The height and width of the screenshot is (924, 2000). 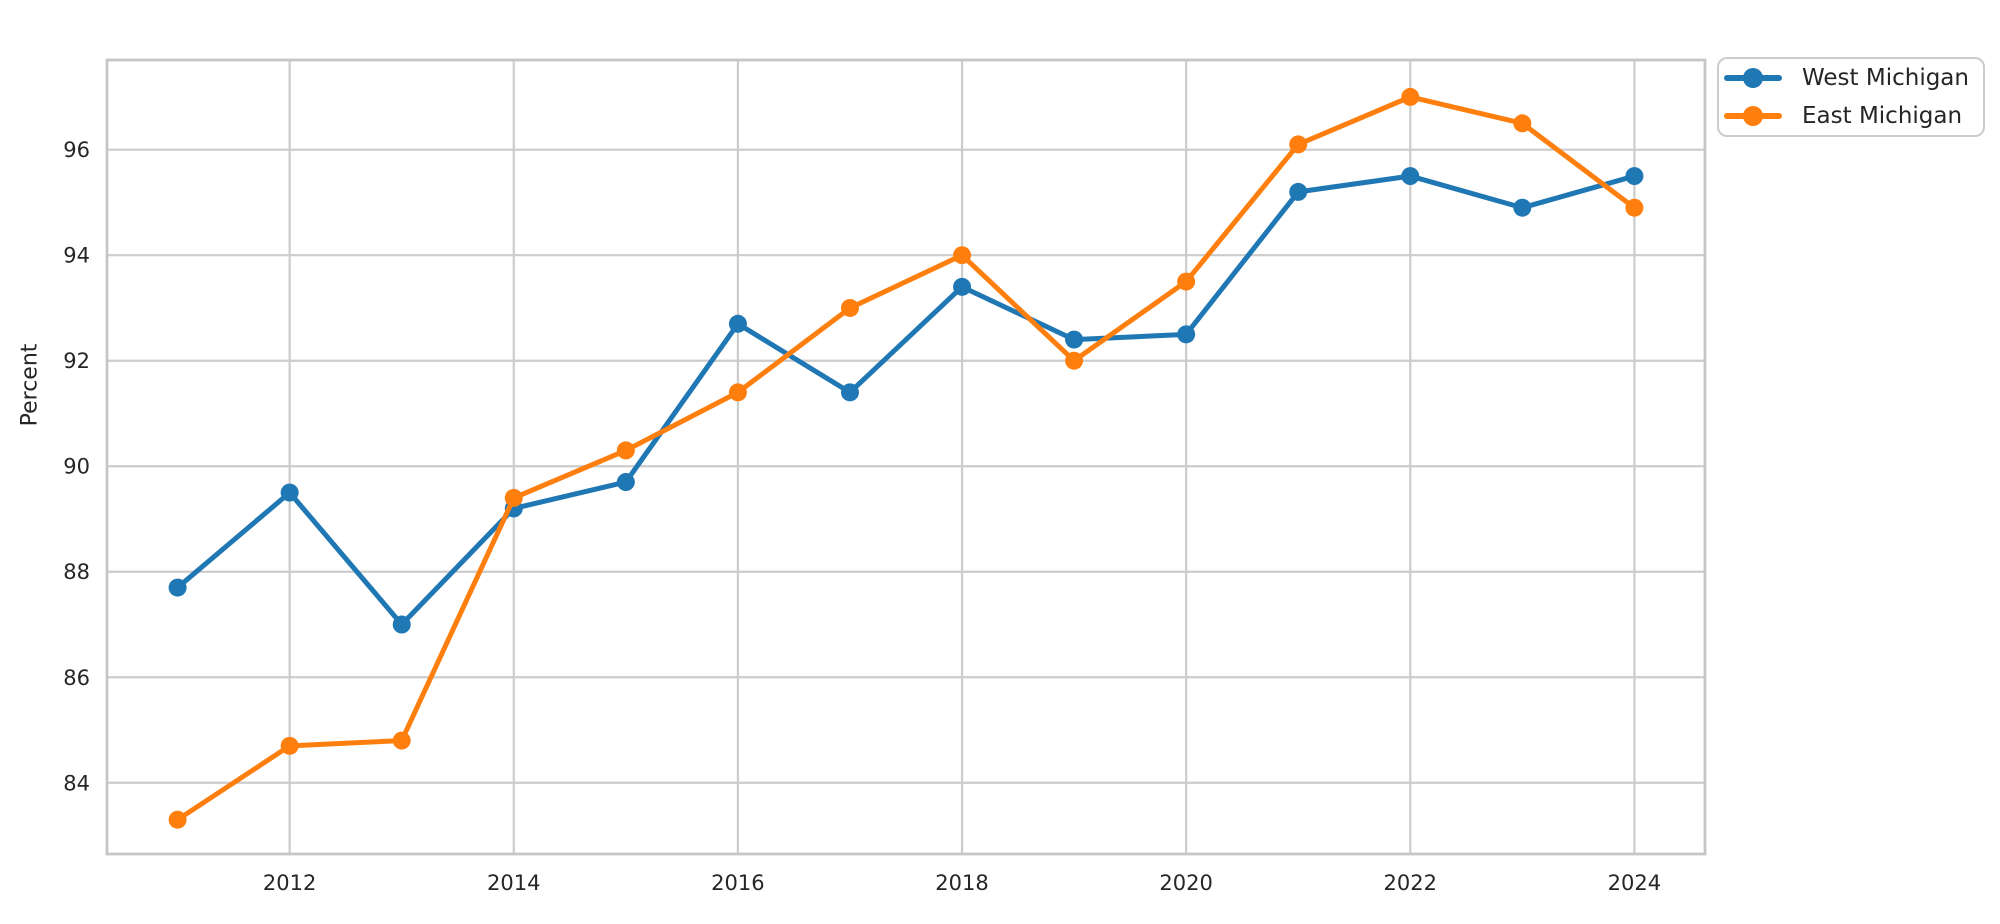 I want to click on marker-west-michigan-2021, so click(x=1298, y=191).